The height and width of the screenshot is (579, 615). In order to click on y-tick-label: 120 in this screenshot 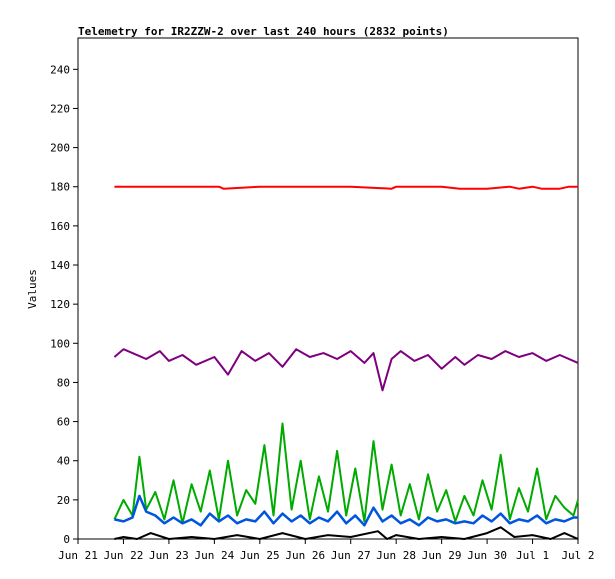, I will do `click(60, 304)`.